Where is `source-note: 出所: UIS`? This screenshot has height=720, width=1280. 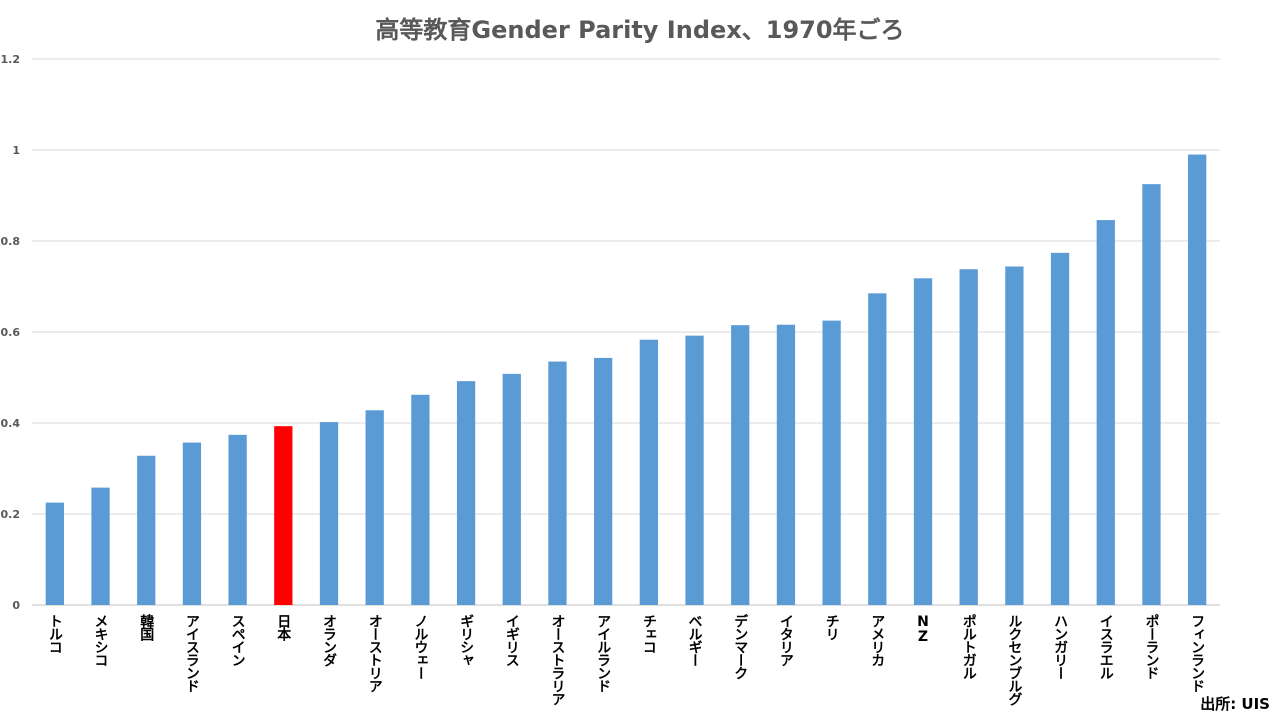
source-note: 出所: UIS is located at coordinates (1235, 704).